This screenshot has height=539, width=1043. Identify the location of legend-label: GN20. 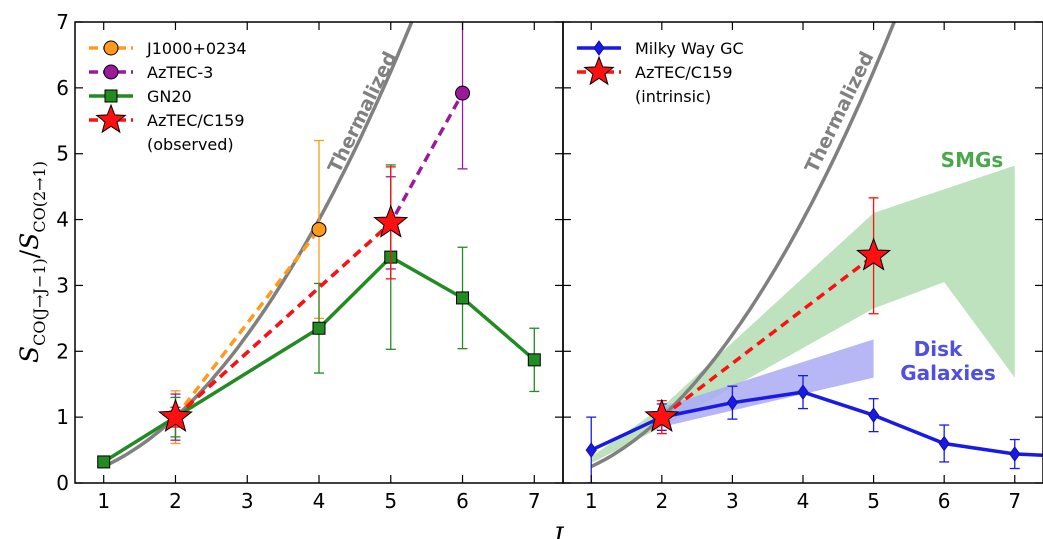
(169, 96).